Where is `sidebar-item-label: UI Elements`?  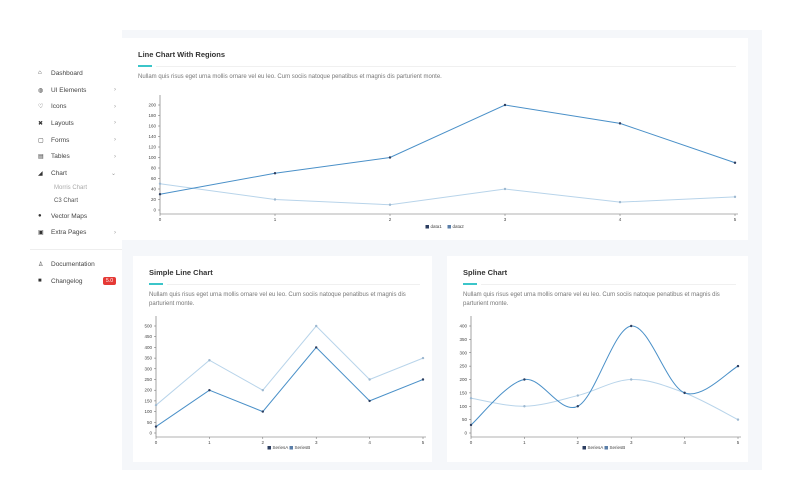 sidebar-item-label: UI Elements is located at coordinates (69, 90).